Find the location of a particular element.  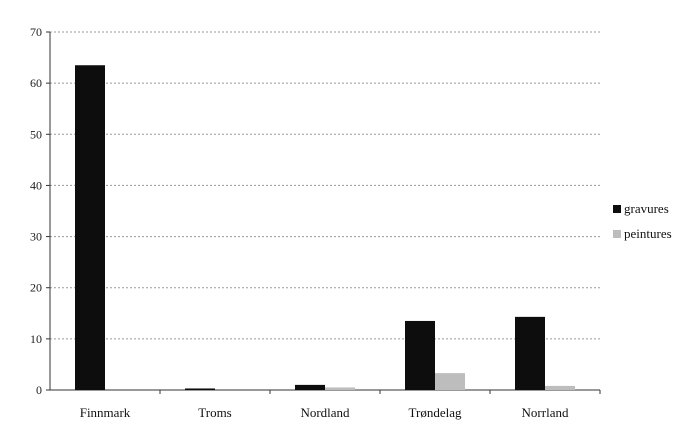

bar-gravures-Norrland is located at coordinates (530, 353).